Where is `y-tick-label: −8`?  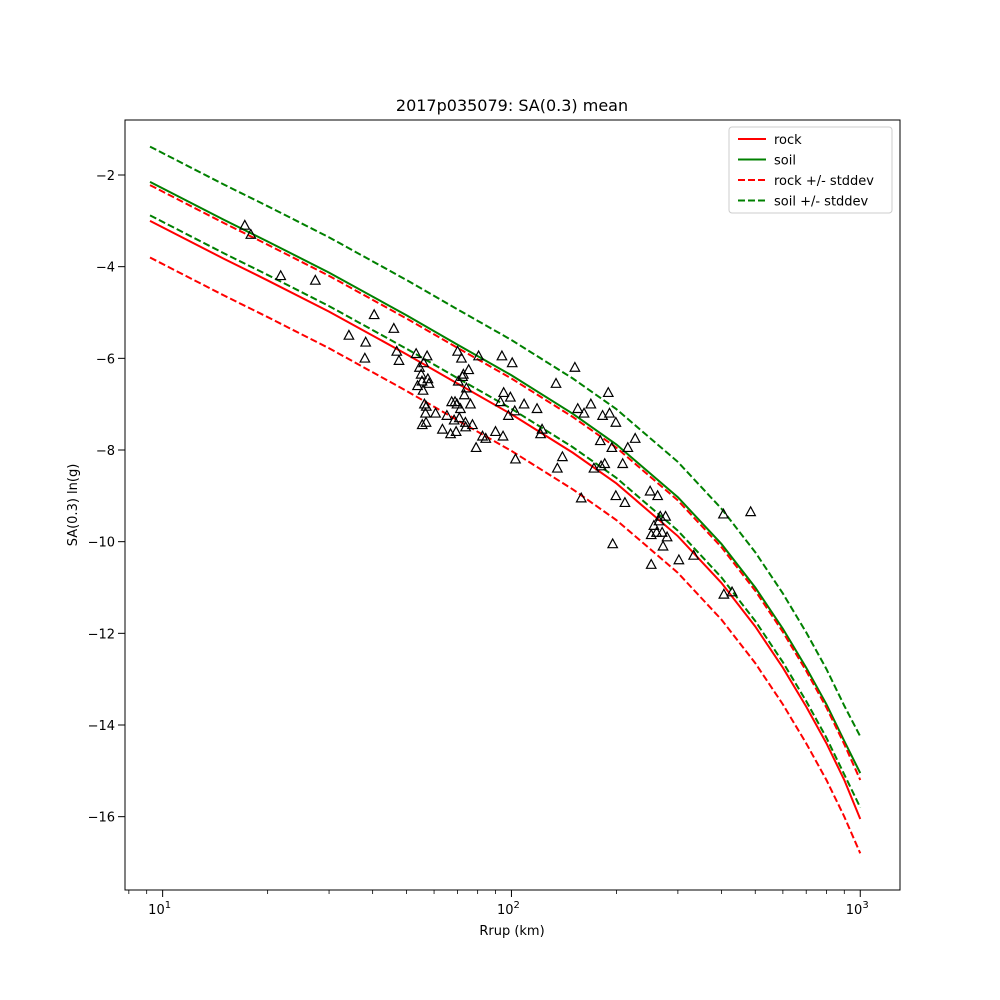
y-tick-label: −8 is located at coordinates (105, 451).